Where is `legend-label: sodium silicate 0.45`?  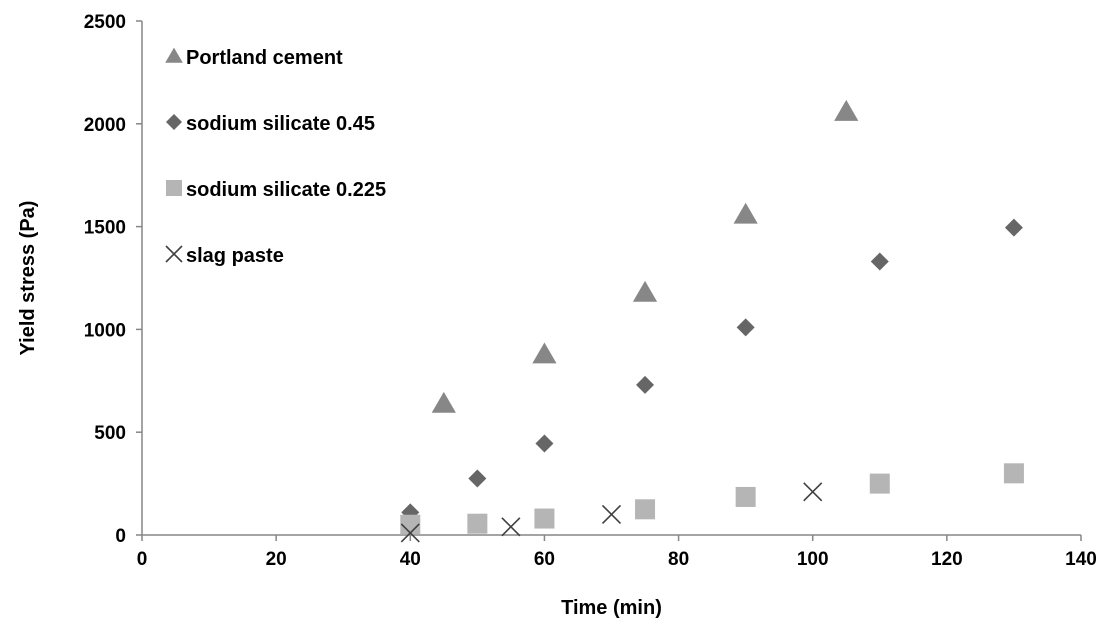
legend-label: sodium silicate 0.45 is located at coordinates (280, 124).